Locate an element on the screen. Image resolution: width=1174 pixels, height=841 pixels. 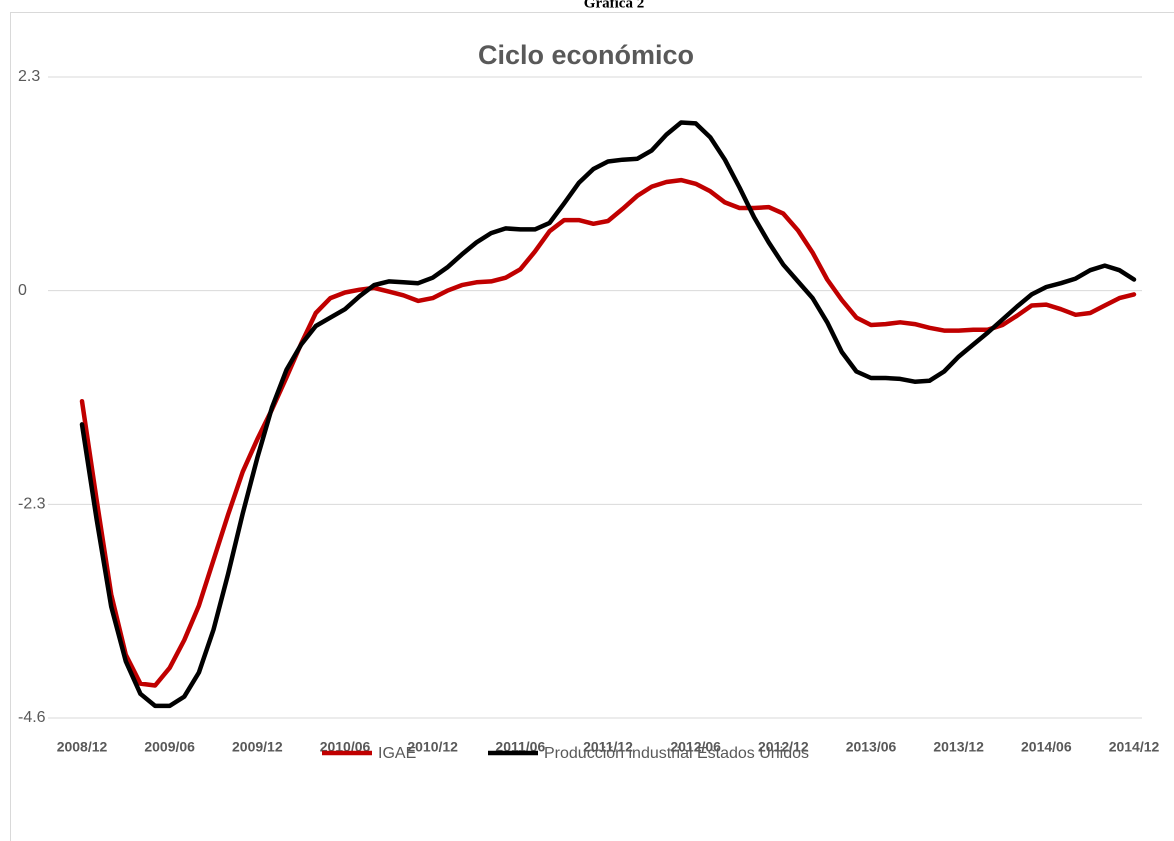
x-tick-label: 2012/06 is located at coordinates (695, 747).